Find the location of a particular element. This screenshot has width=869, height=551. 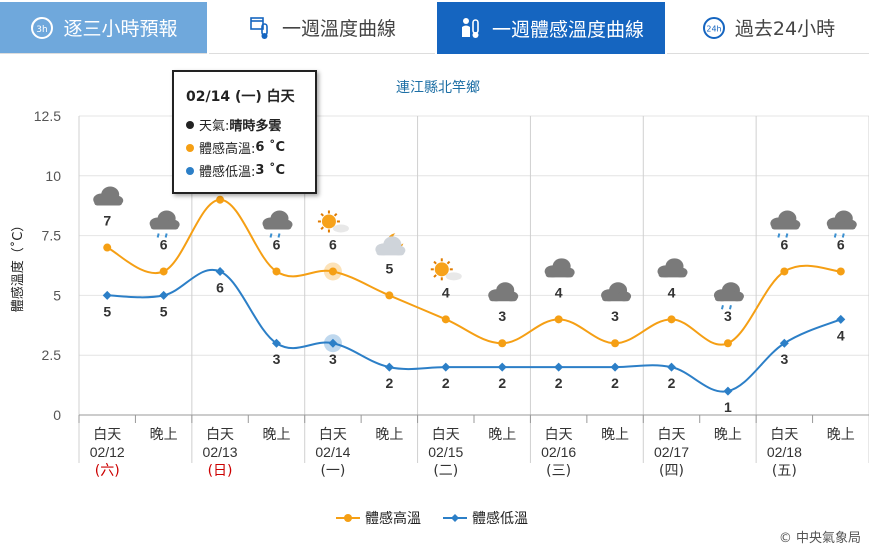

tooltip-low-row: 體感低溫: 3 ˚C is located at coordinates (250, 170).